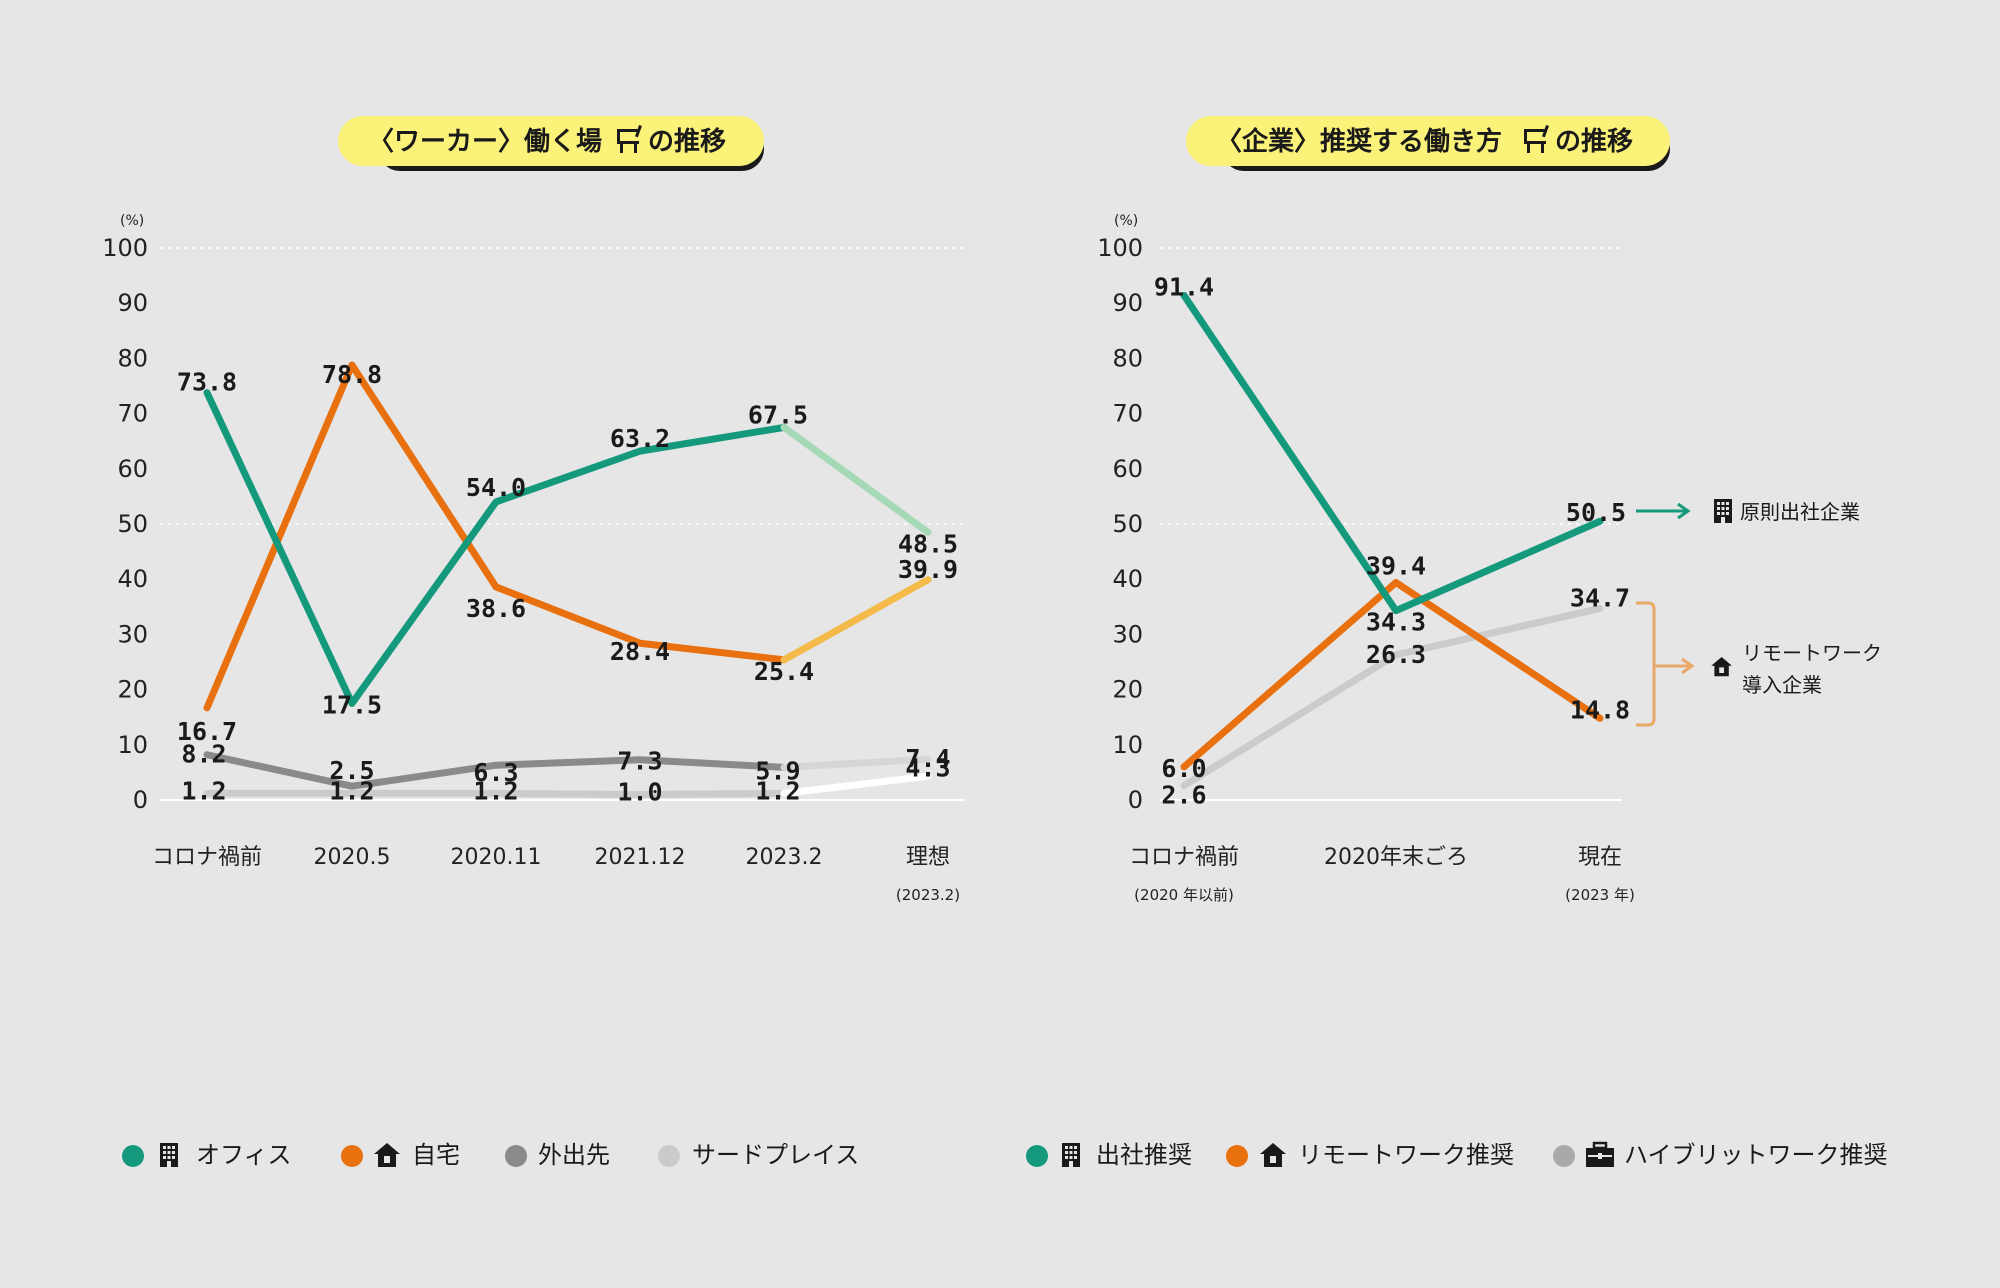 This screenshot has height=1288, width=2000. I want to click on legend-company: 出社推奨 リモートワーク推奨 ハイブリットワーク推奨, so click(1457, 1155).